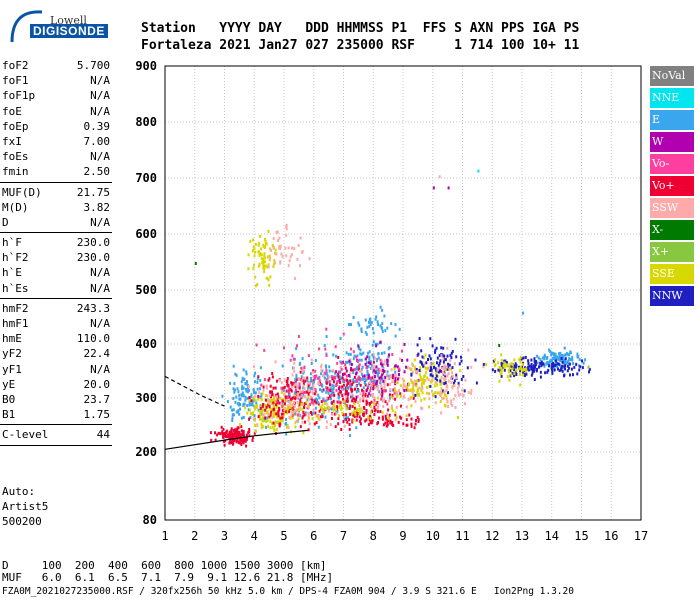  I want to click on param-label: fxI, so click(12, 141).